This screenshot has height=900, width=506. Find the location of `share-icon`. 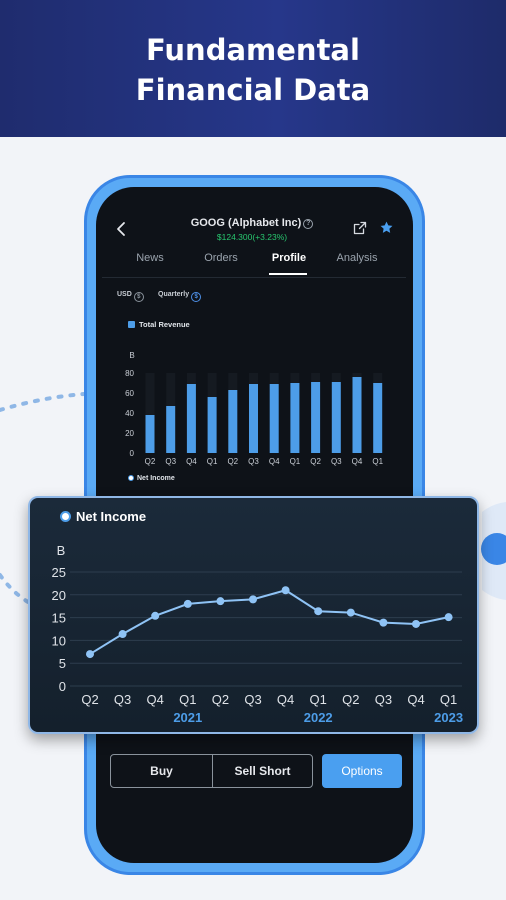

share-icon is located at coordinates (360, 228).